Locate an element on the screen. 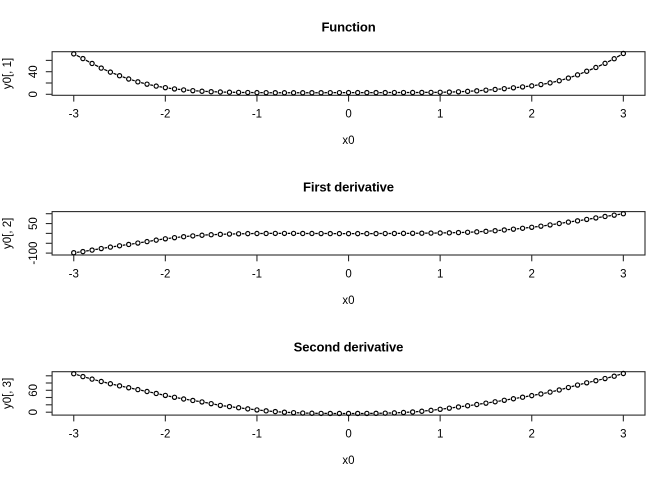 Image resolution: width=672 pixels, height=485 pixels. svg-text: y0[, 2] is located at coordinates (8, 233).